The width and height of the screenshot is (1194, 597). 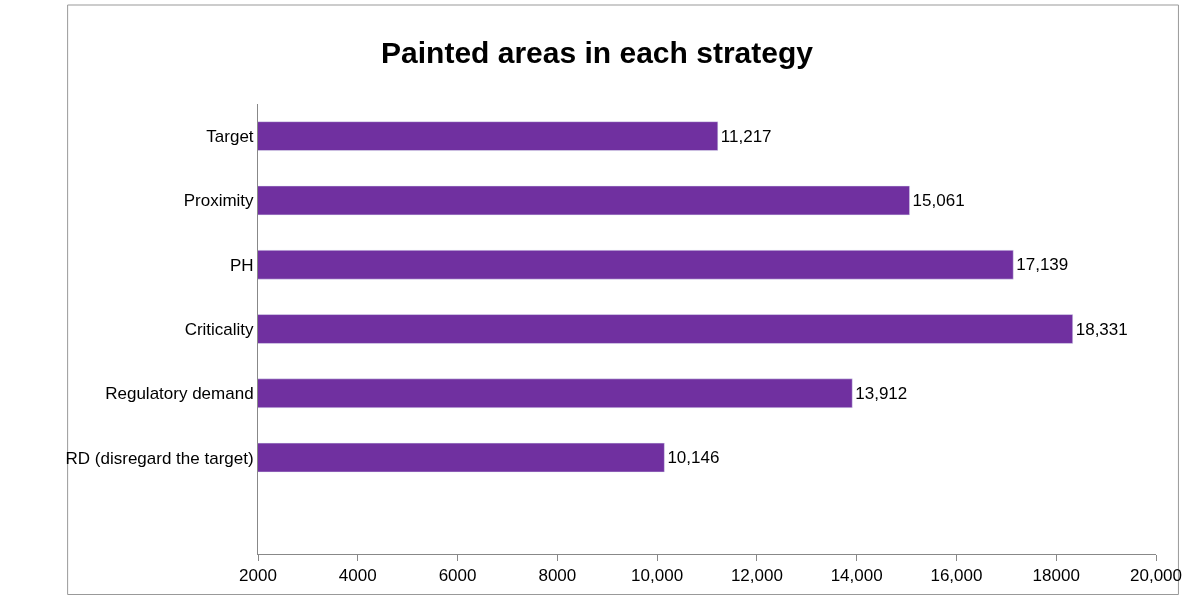 I want to click on data-label: 13,912, so click(x=881, y=393).